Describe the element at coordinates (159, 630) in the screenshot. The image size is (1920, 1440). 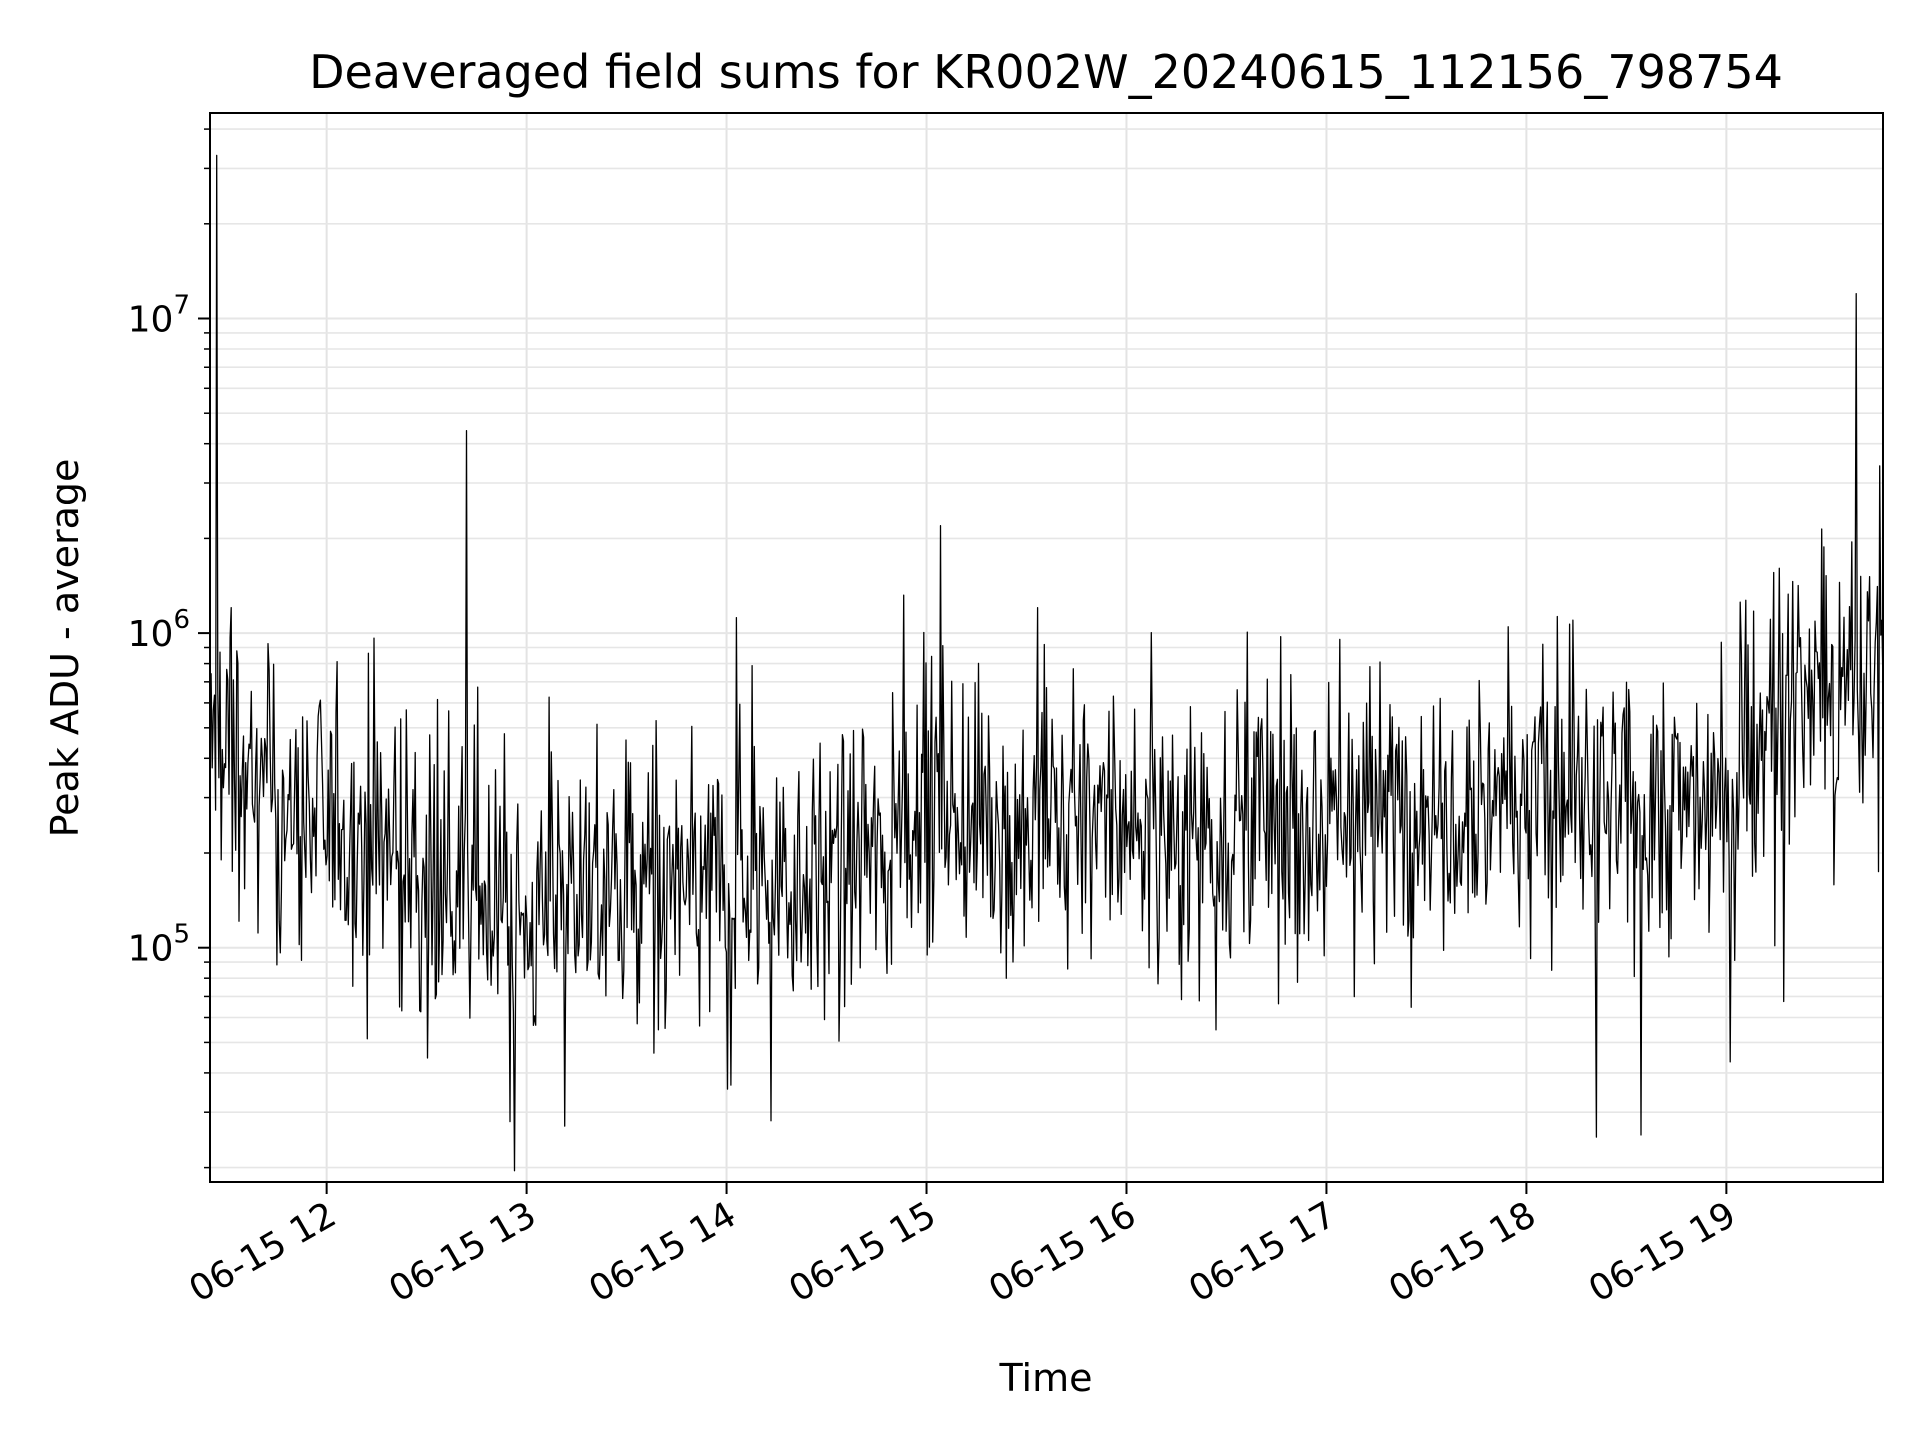
I see `y-tick-label: 10⁶` at that location.